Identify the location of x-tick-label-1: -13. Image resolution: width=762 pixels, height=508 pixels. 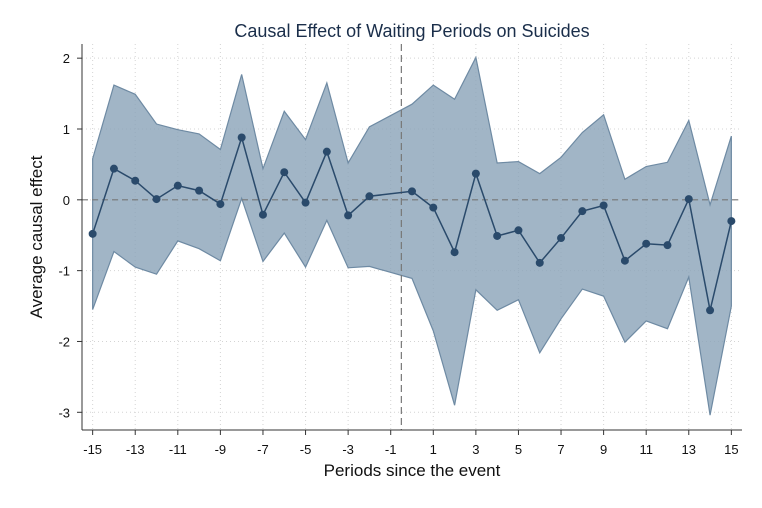
(135, 449).